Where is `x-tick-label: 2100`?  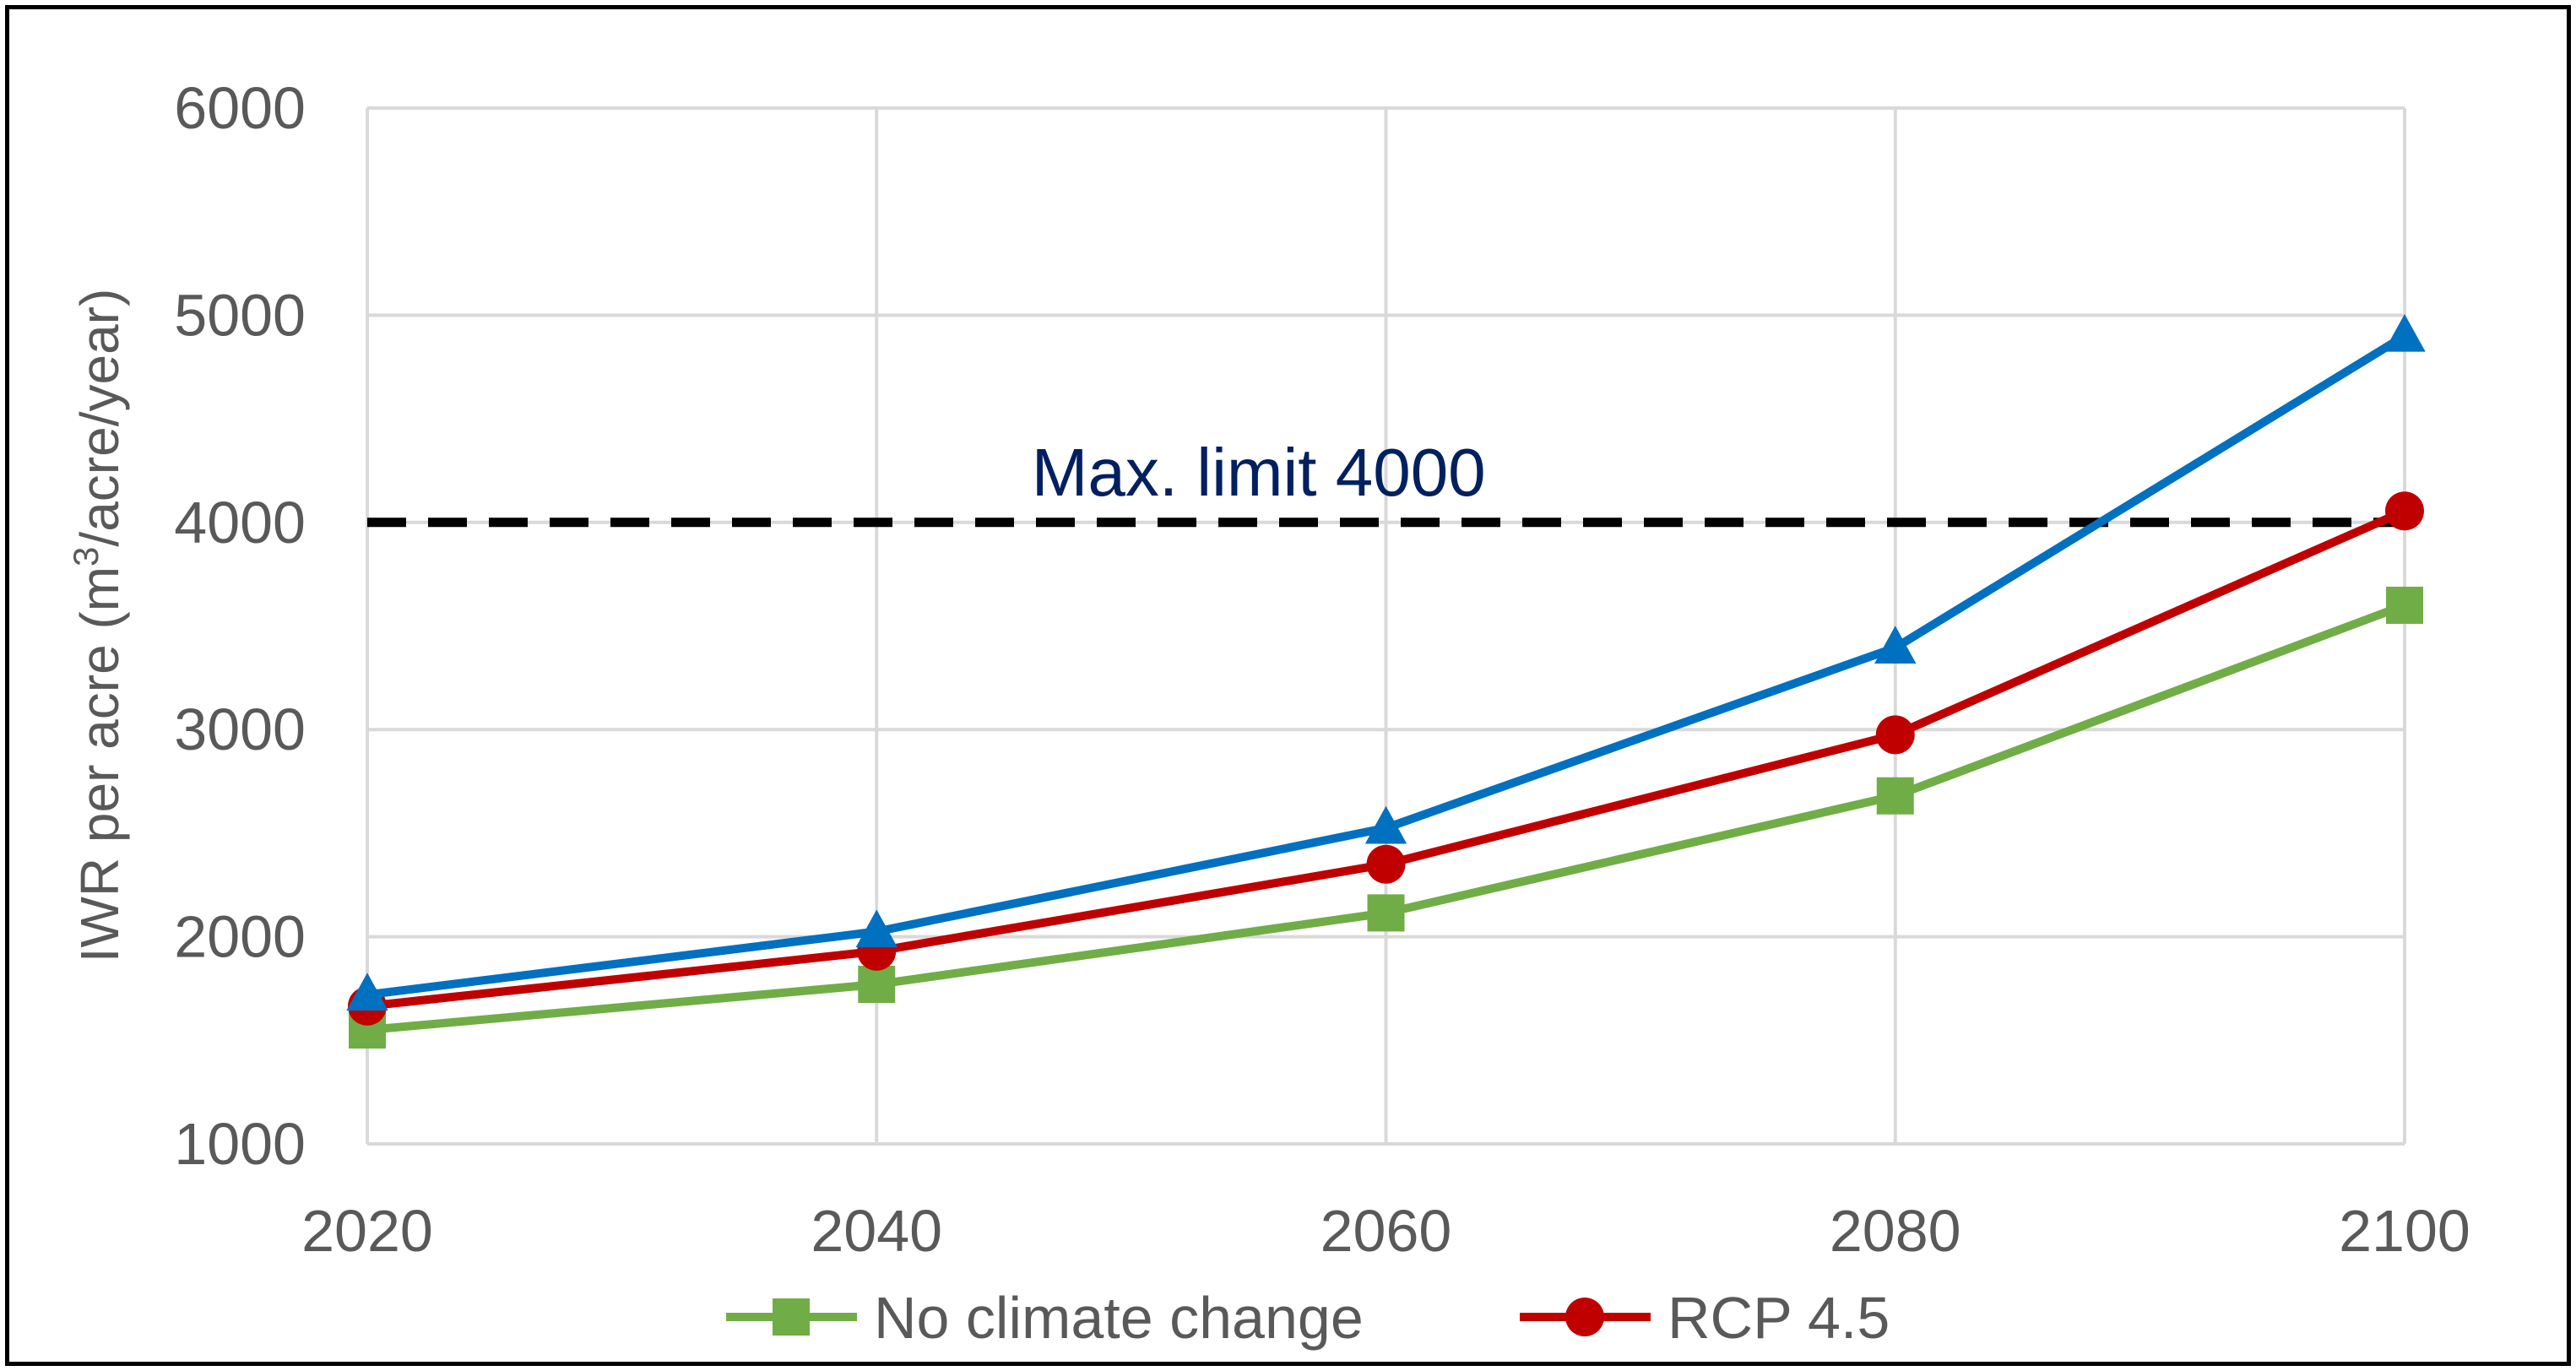 x-tick-label: 2100 is located at coordinates (2405, 1231).